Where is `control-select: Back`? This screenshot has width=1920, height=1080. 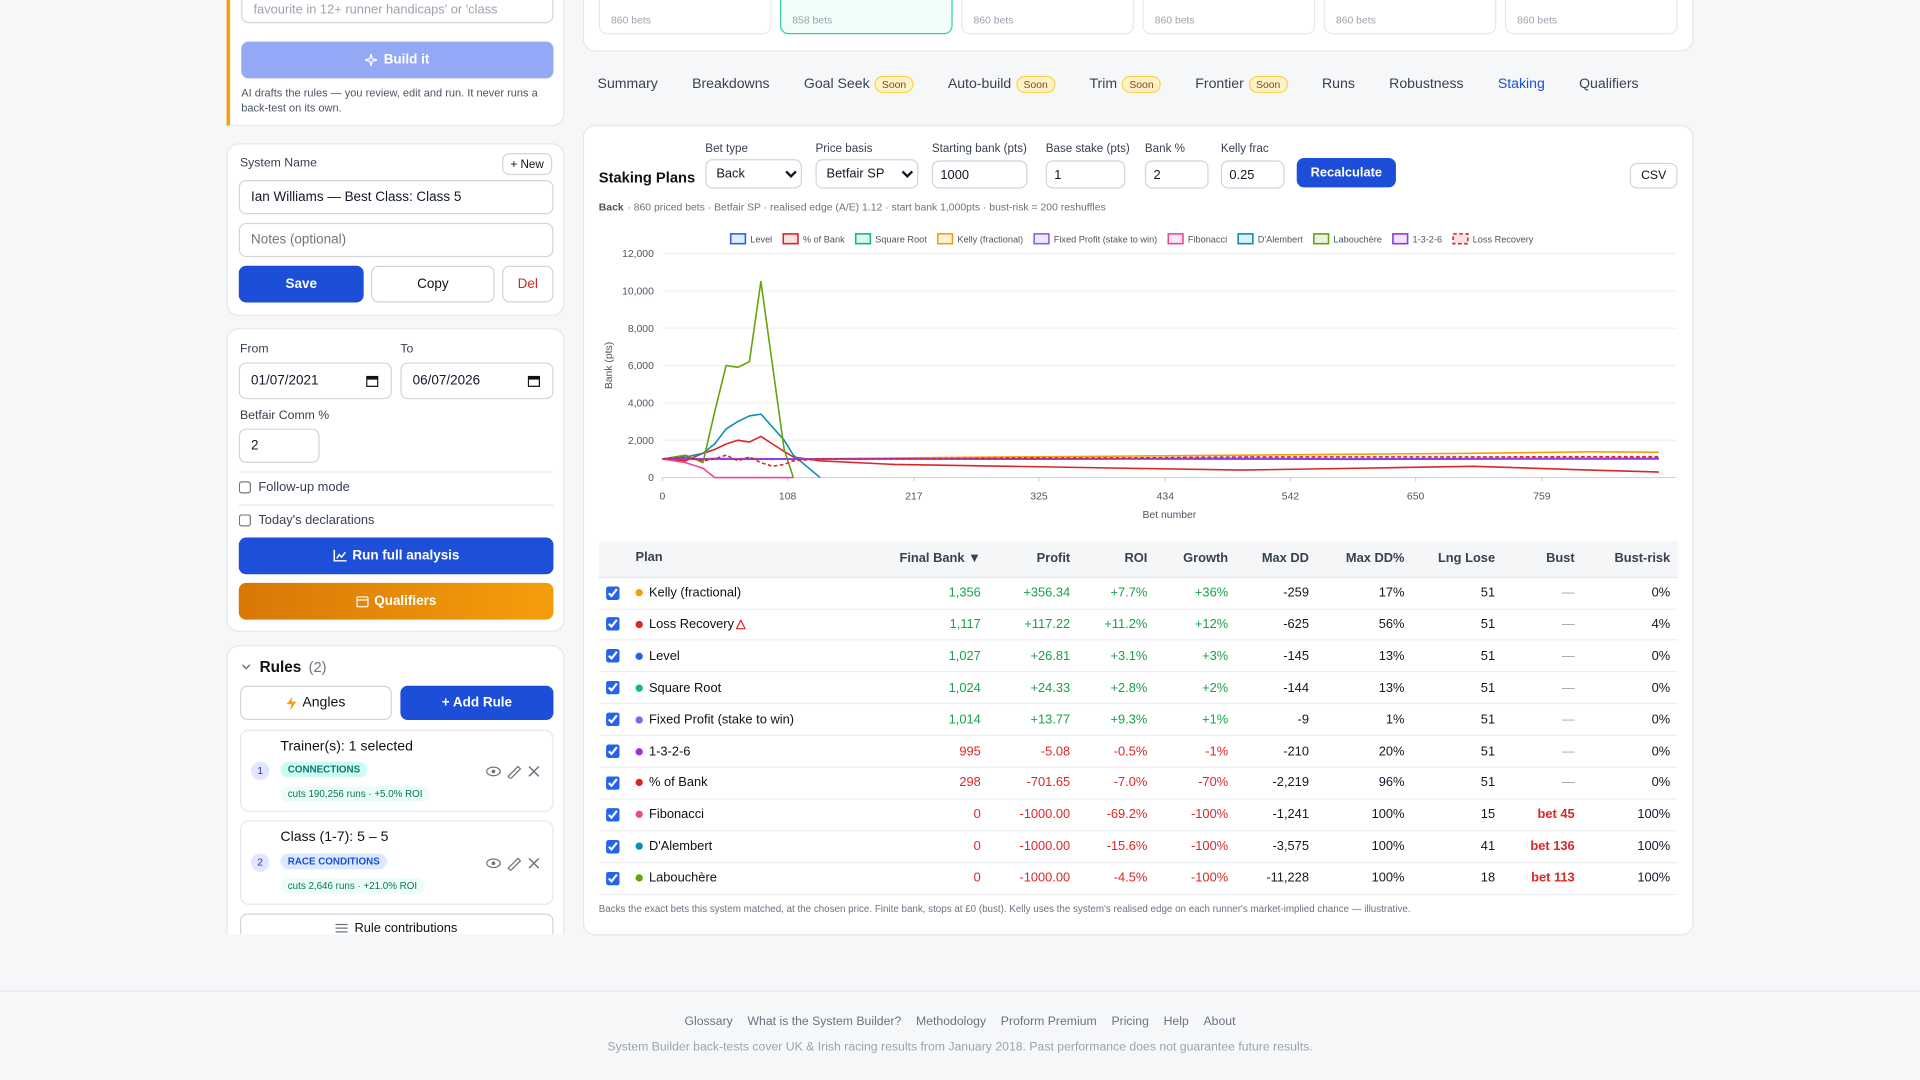 control-select: Back is located at coordinates (754, 174).